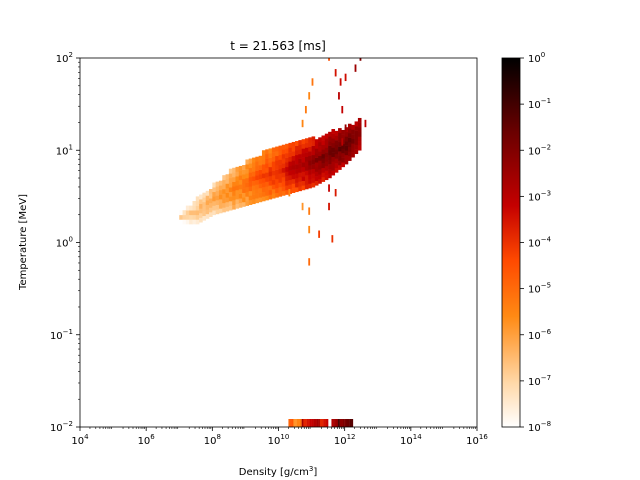 This screenshot has width=640, height=480. I want to click on x-tick-label: 108, so click(212, 440).